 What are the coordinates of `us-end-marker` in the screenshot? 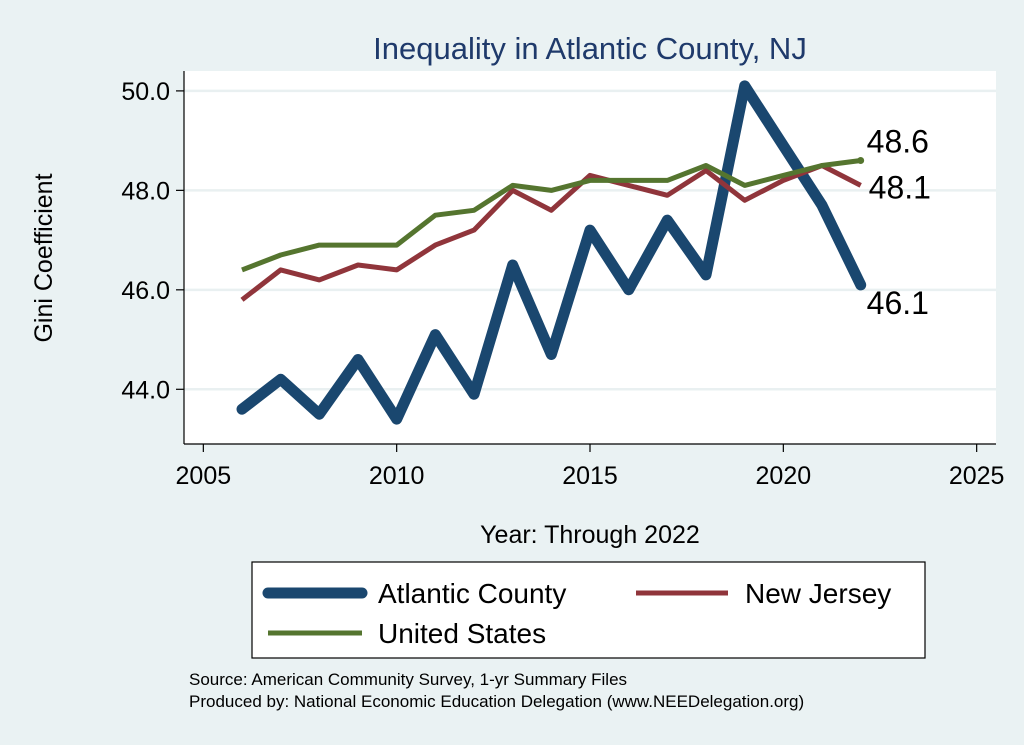 It's located at (861, 161).